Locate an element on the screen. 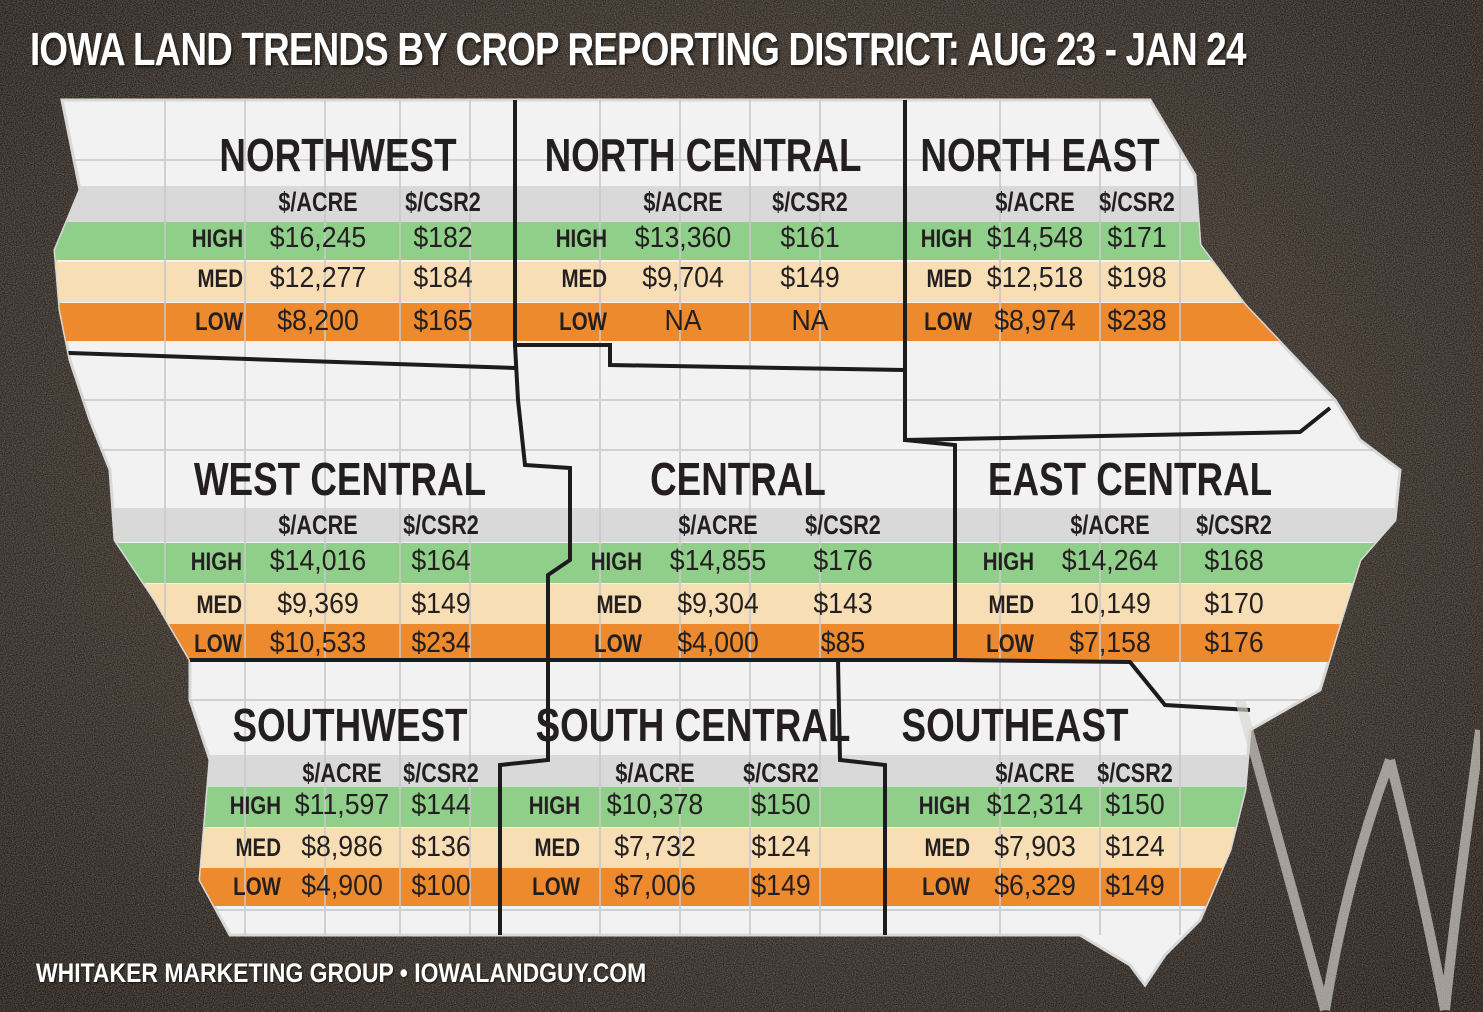  price-per-csr2: NA is located at coordinates (810, 321).